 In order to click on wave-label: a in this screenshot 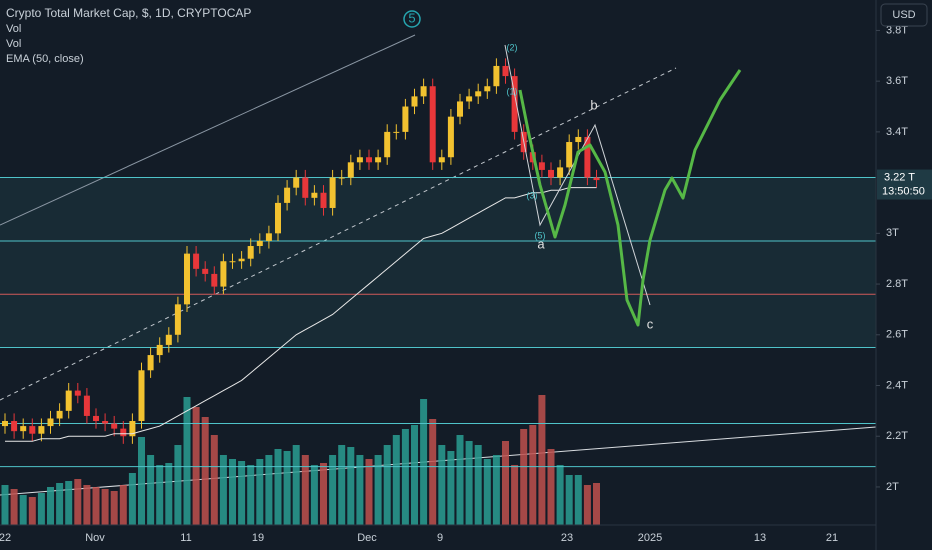, I will do `click(541, 243)`.